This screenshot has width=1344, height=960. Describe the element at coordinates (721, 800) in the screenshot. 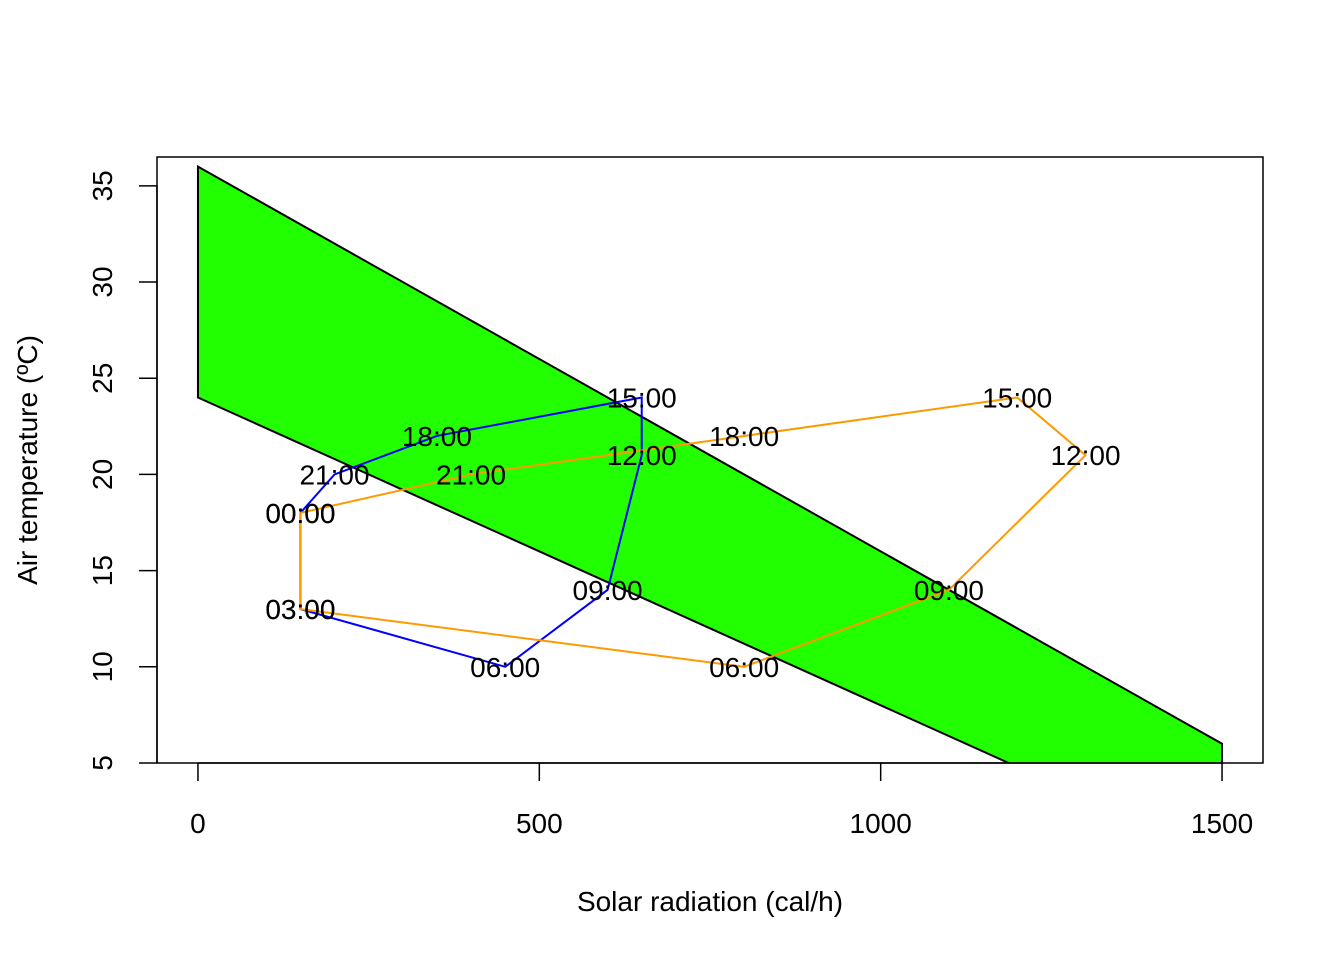

I see `x-axis: 0 500 1000 1500` at that location.